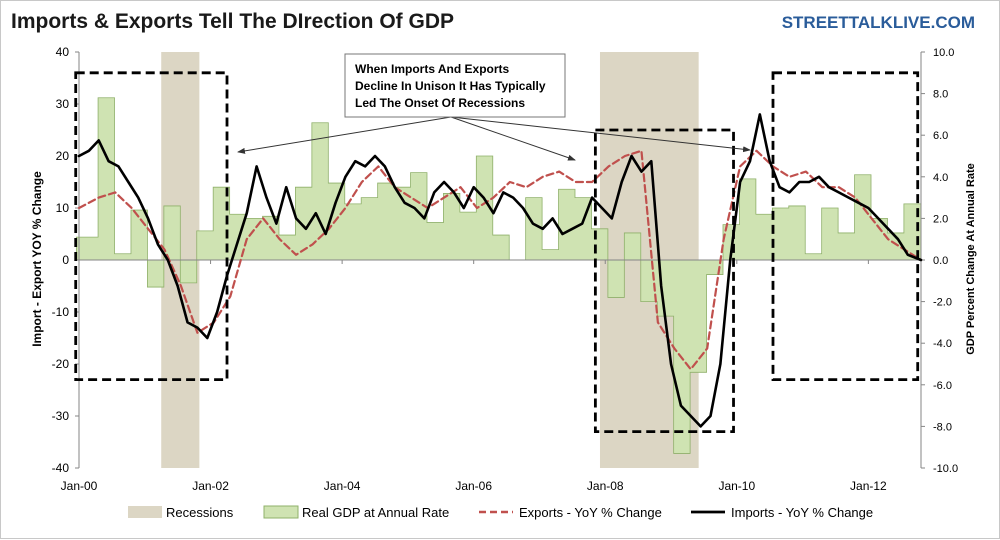 Image resolution: width=1000 pixels, height=540 pixels. I want to click on x-tick-label: Jan-02, so click(210, 486).